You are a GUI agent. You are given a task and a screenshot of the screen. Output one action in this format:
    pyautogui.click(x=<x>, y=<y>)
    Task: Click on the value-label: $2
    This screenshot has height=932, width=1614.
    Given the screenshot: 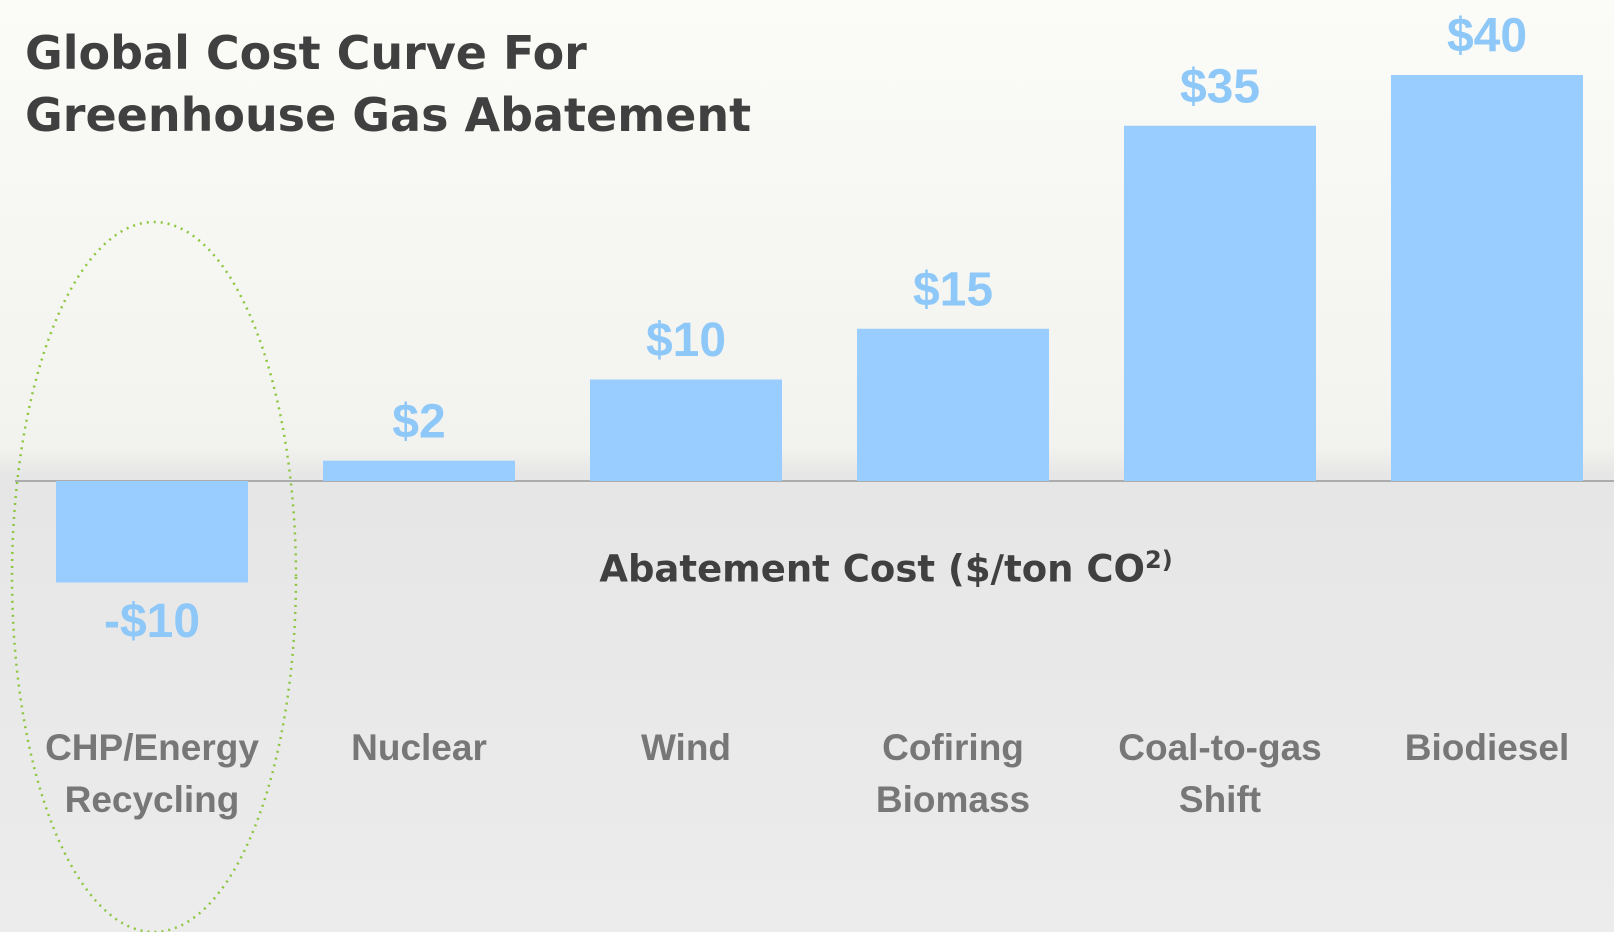 What is the action you would take?
    pyautogui.click(x=418, y=421)
    